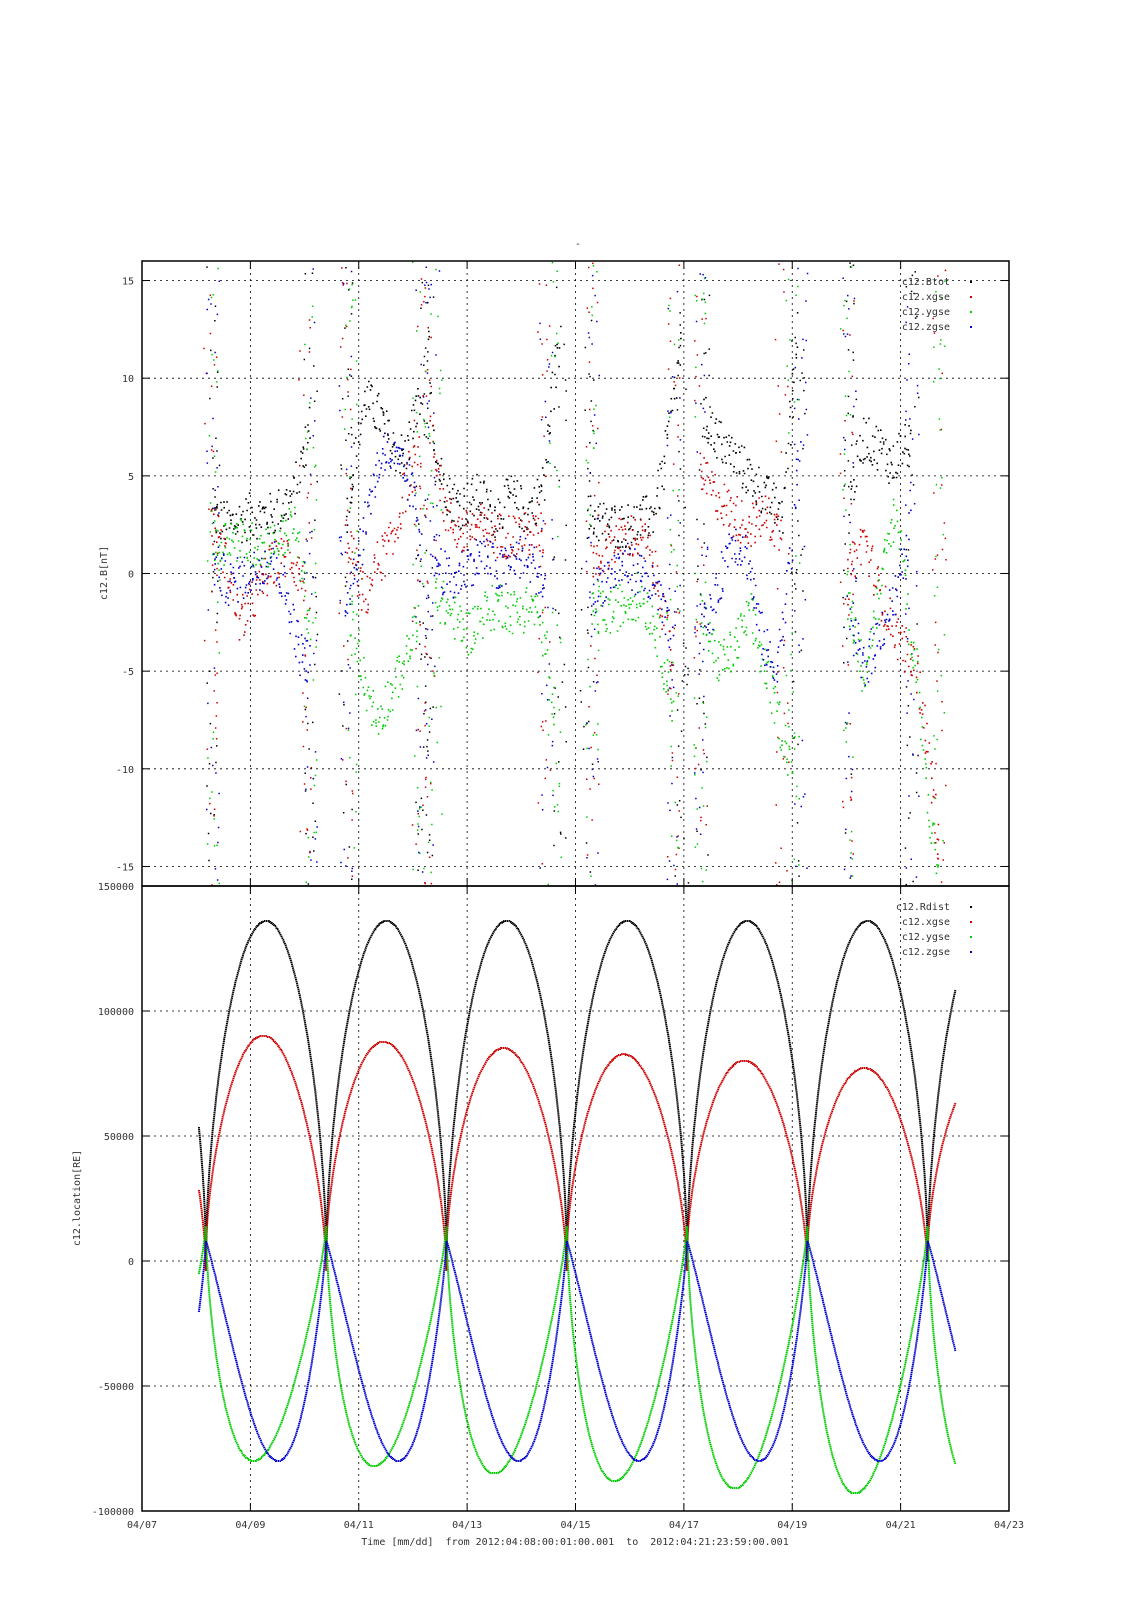 This screenshot has width=1131, height=1600. What do you see at coordinates (125, 867) in the screenshot?
I see `top-y-tick-label: -15` at bounding box center [125, 867].